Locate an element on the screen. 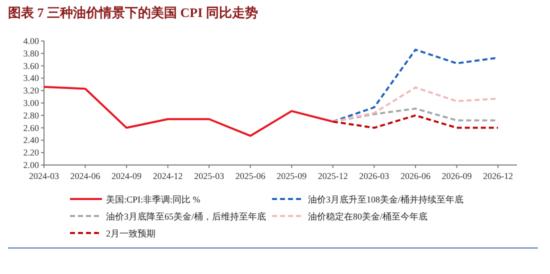  x-tick-label: 2026-06 is located at coordinates (415, 176).